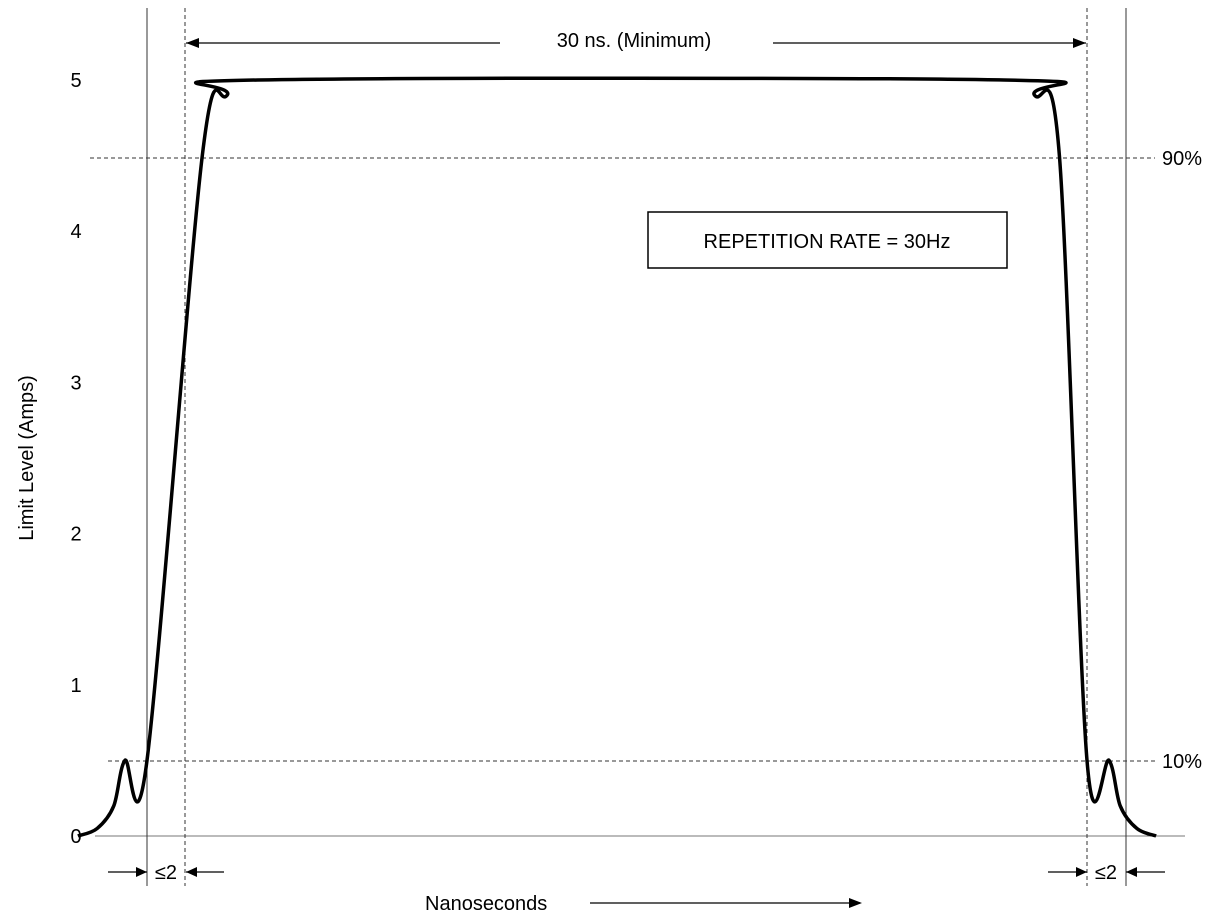 Image resolution: width=1225 pixels, height=919 pixels. Describe the element at coordinates (1182, 159) in the screenshot. I see `level-90-label: 90%` at that location.